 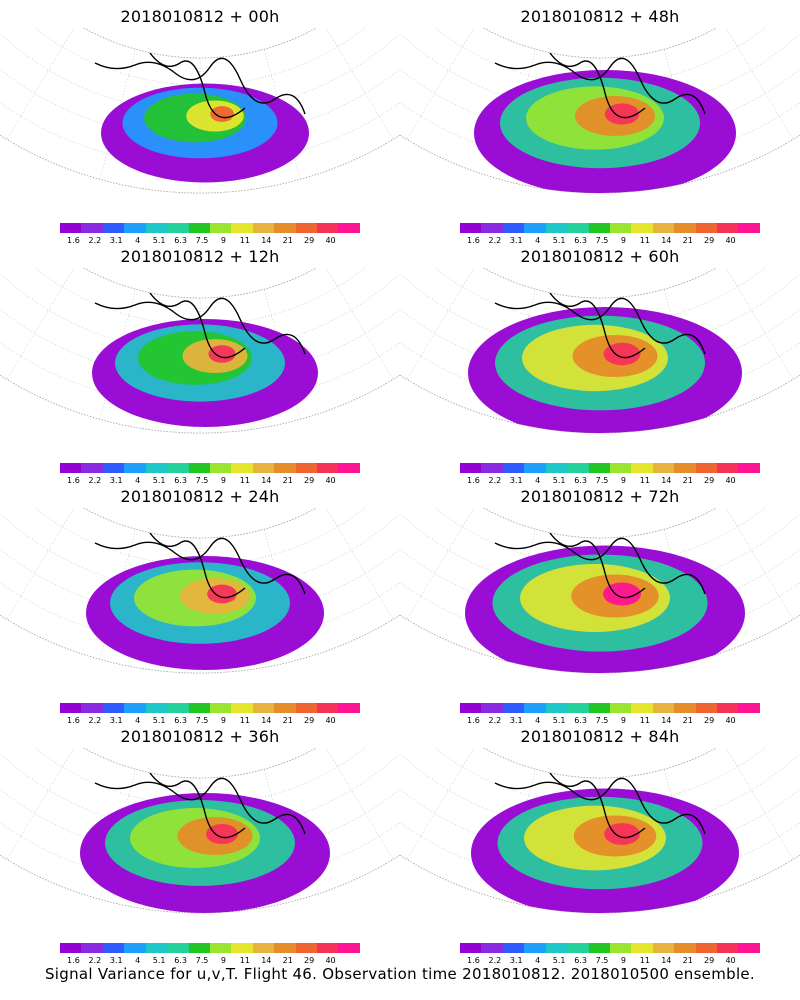 What do you see at coordinates (600, 256) in the screenshot?
I see `panel-title: 2018010812 + 60h` at bounding box center [600, 256].